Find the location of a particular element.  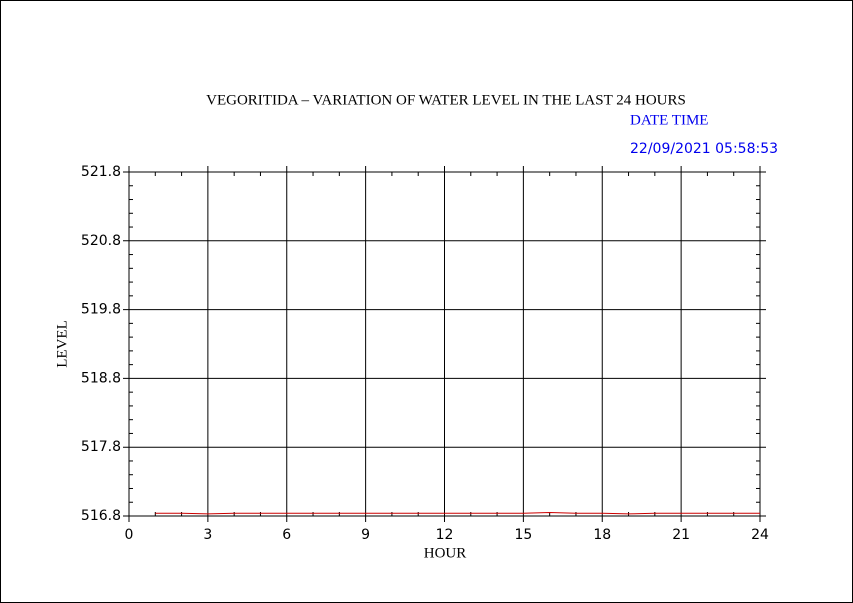

date-label: DATE TIME is located at coordinates (669, 120).